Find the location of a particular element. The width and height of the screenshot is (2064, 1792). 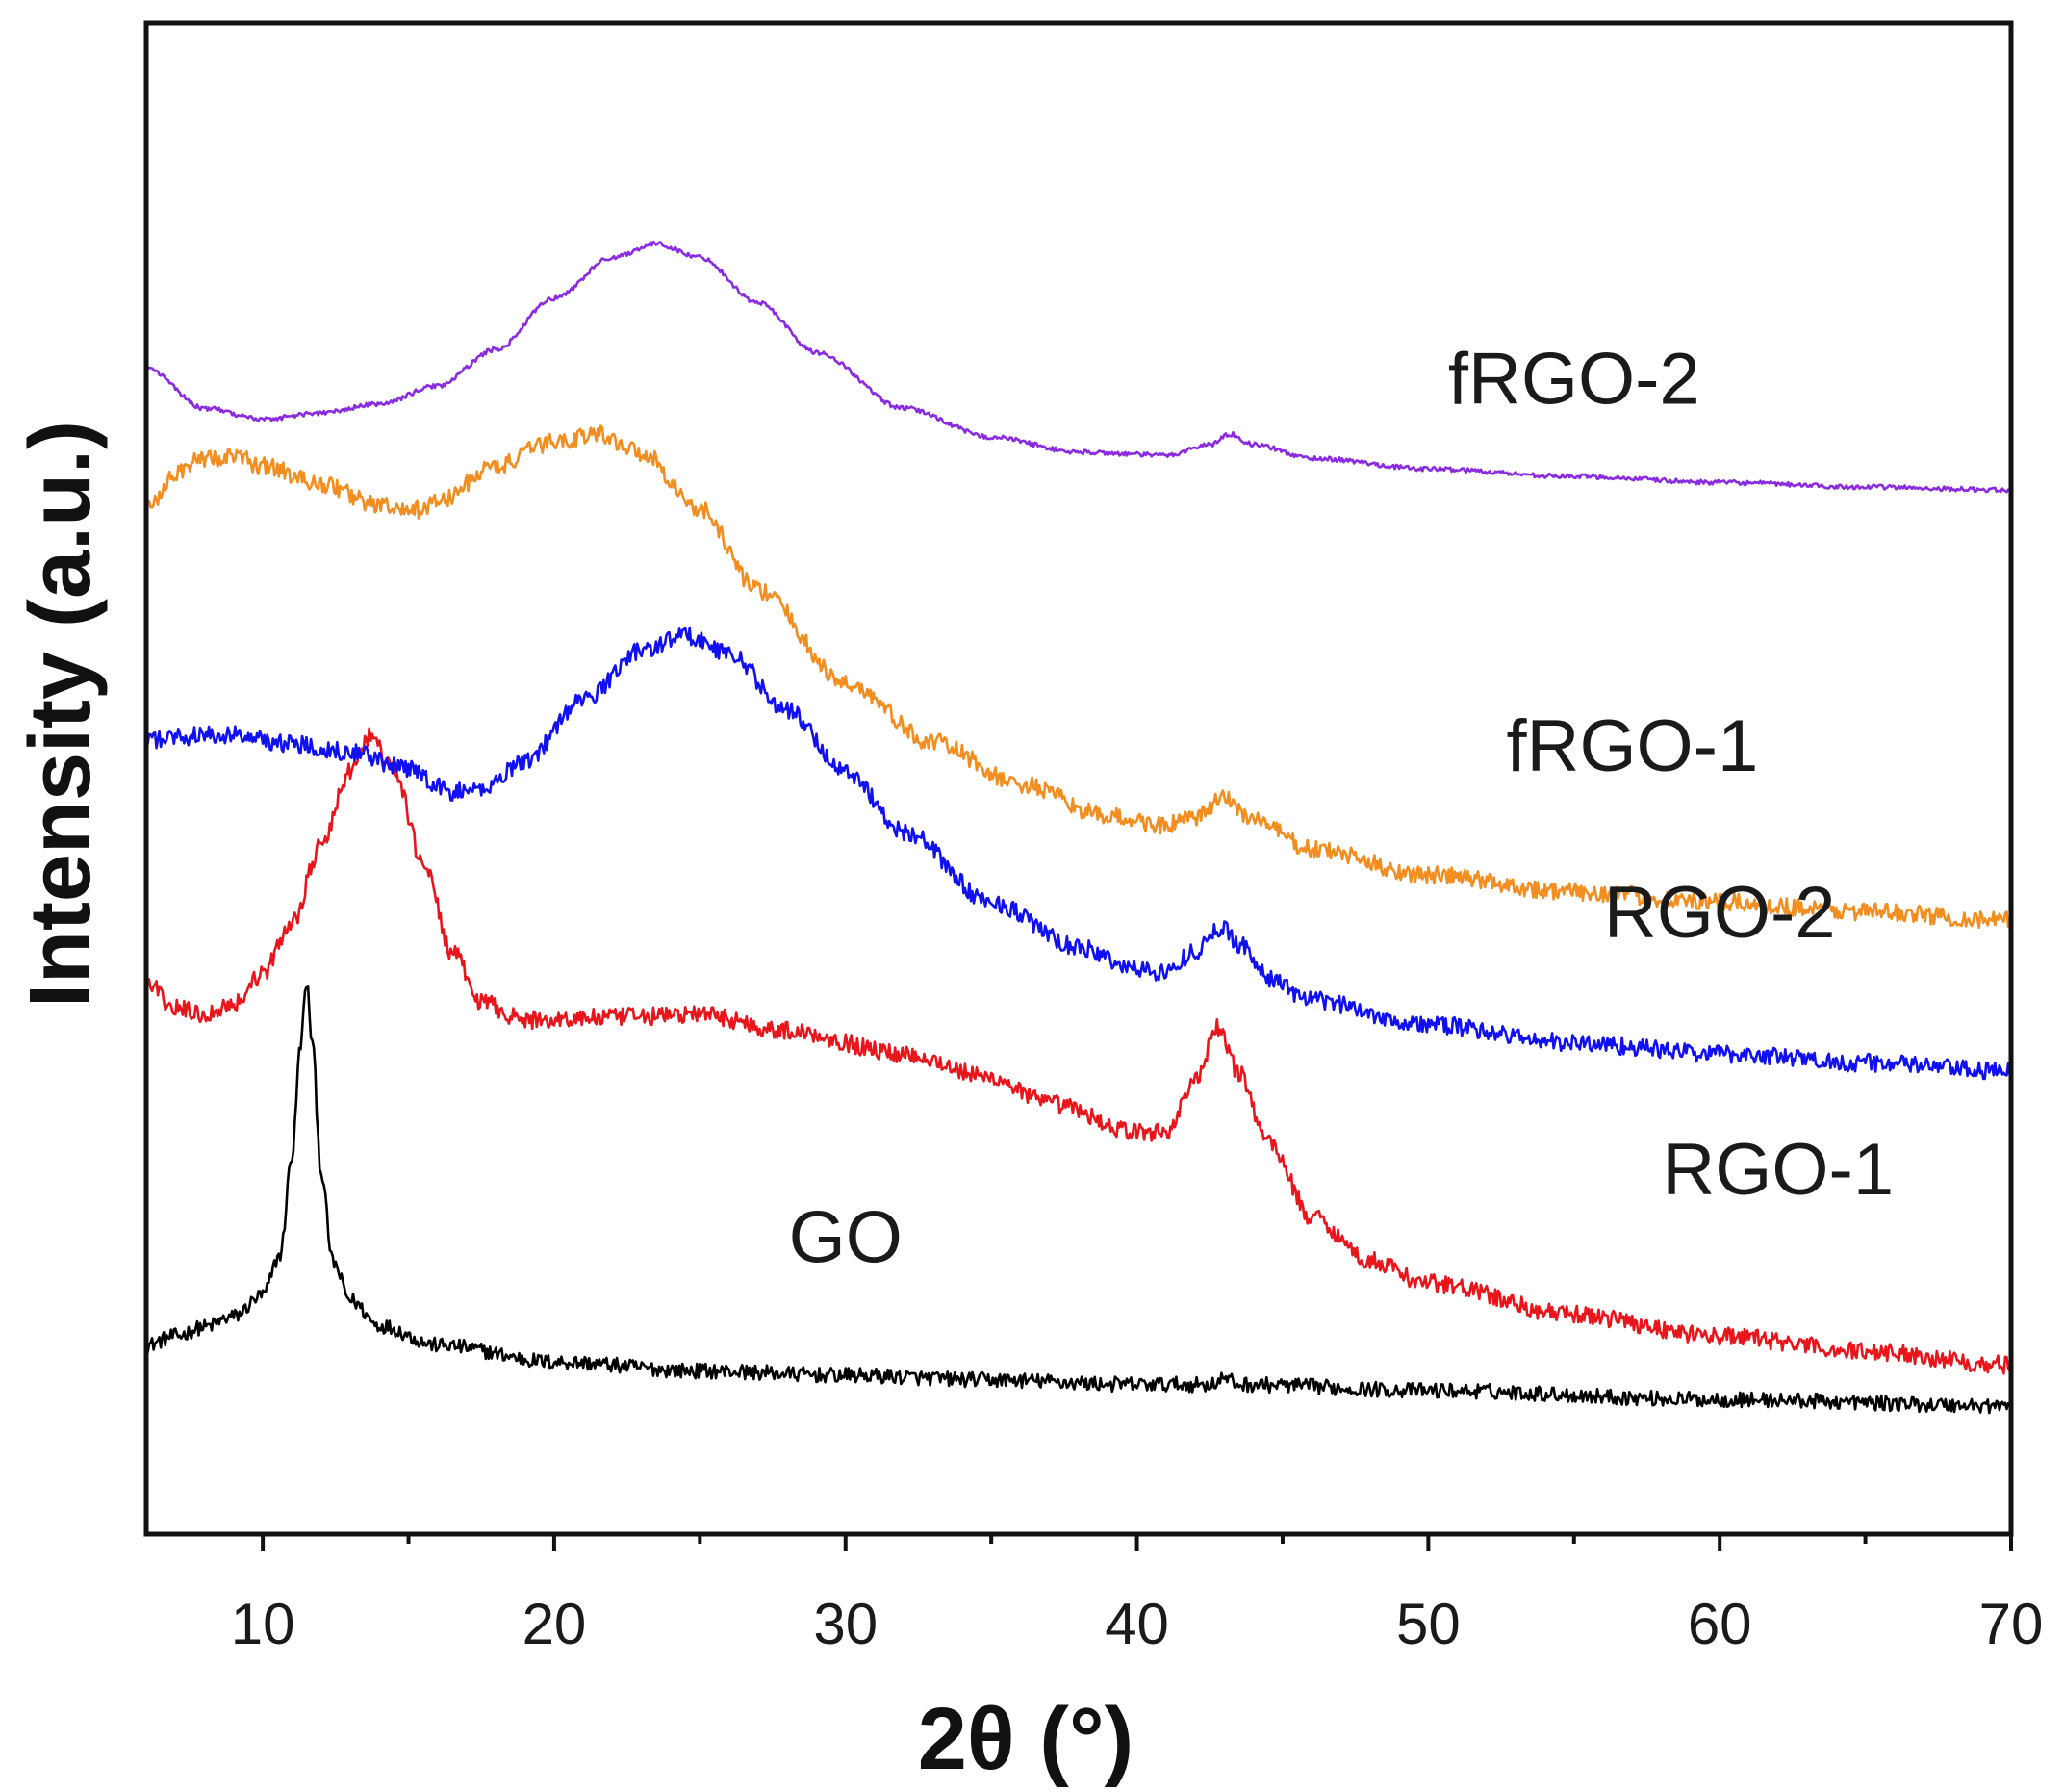

x-axis-ticks: 10 20 30 40 50 60 70 is located at coordinates (1137, 1595).